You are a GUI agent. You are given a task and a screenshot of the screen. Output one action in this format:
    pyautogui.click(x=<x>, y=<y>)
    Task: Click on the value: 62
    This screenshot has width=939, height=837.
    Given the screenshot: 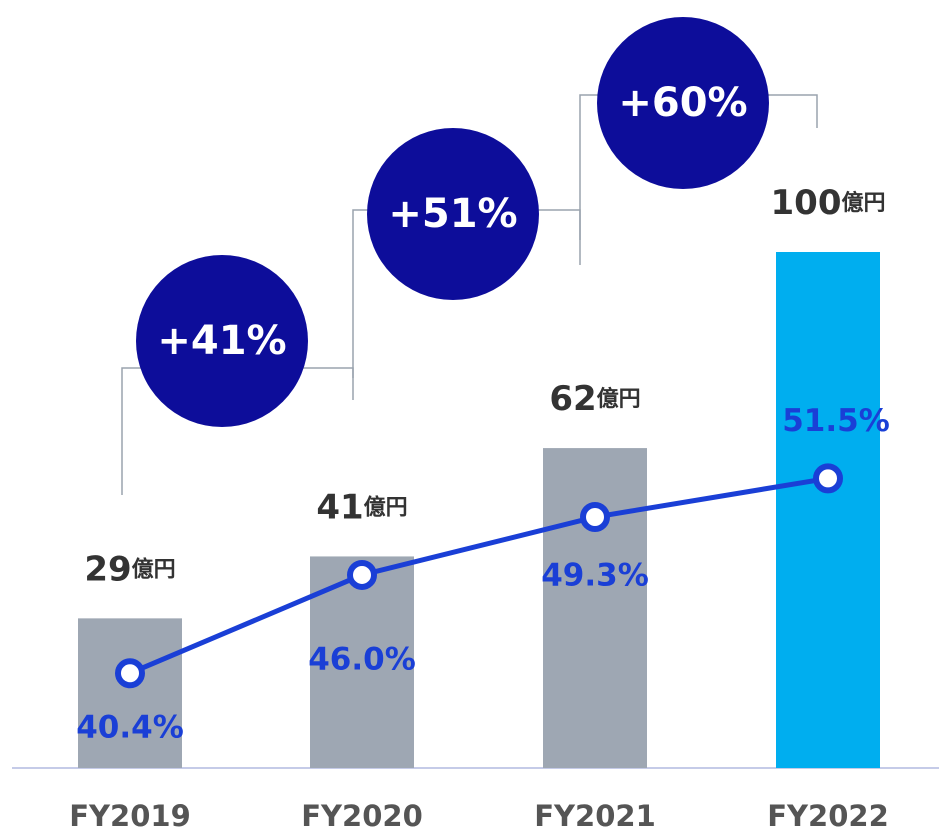 What is the action you would take?
    pyautogui.click(x=572, y=399)
    